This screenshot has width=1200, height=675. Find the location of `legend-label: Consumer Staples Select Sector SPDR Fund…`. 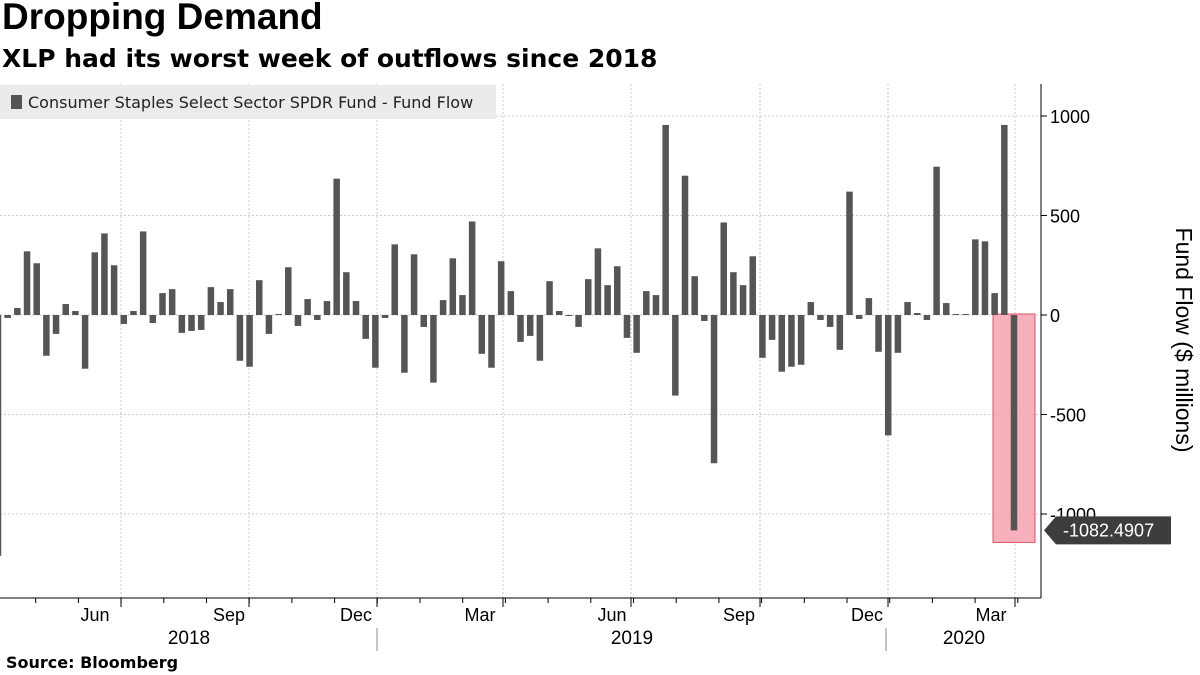

legend-label: Consumer Staples Select Sector SPDR Fund… is located at coordinates (250, 102).